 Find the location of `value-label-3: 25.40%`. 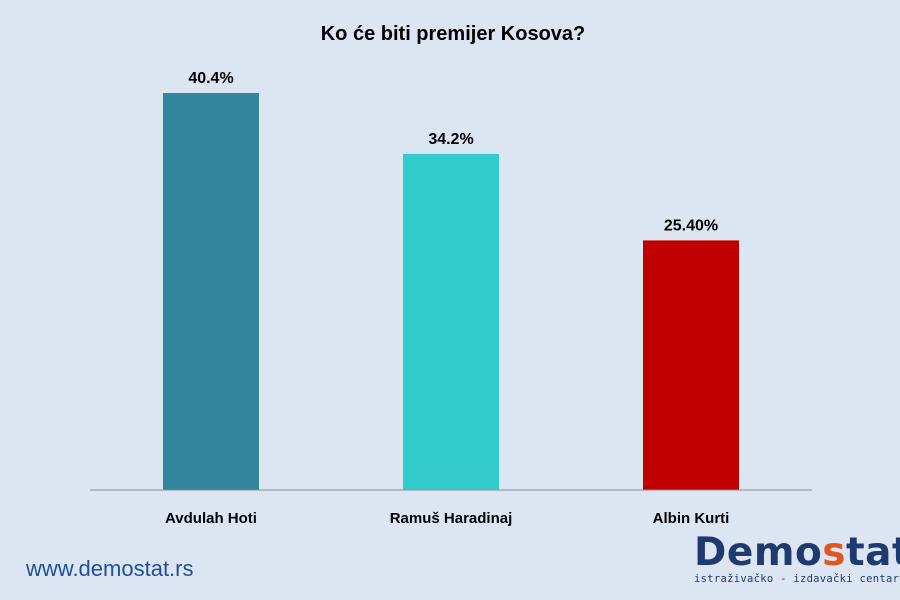

value-label-3: 25.40% is located at coordinates (691, 225).